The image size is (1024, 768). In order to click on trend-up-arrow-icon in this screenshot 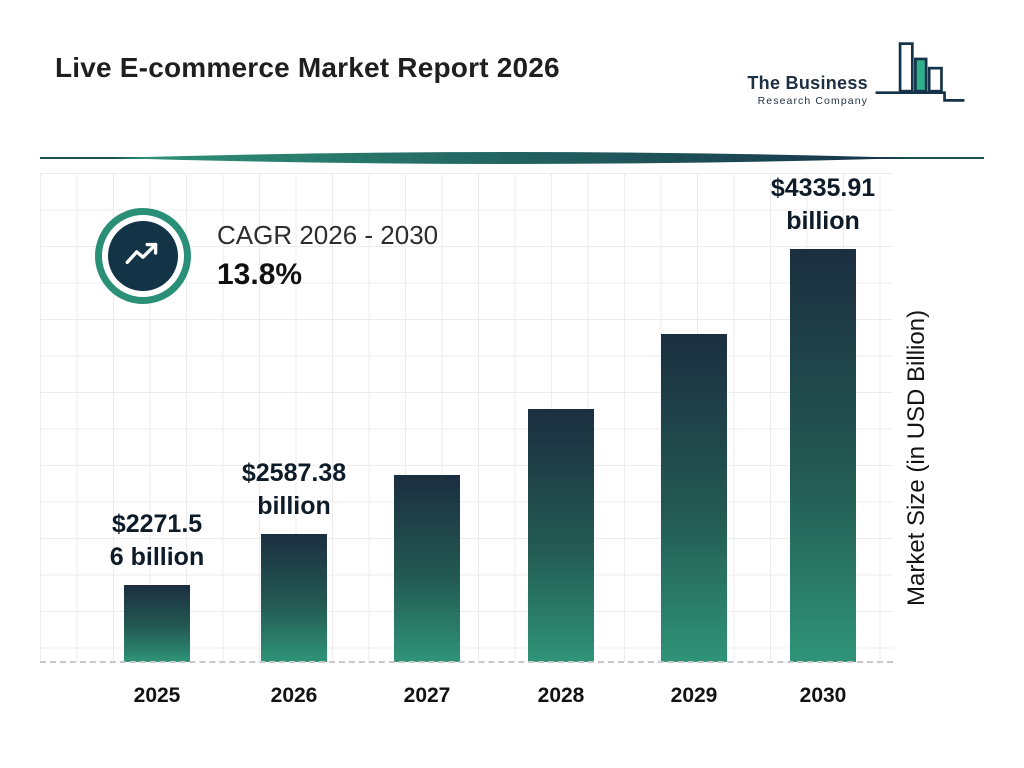, I will do `click(143, 256)`.